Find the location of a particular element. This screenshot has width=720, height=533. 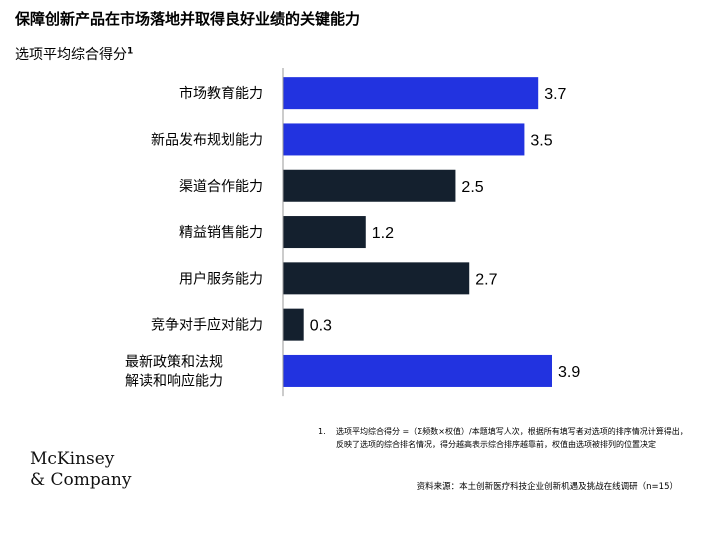

value-label-3: 1.2 is located at coordinates (383, 233).